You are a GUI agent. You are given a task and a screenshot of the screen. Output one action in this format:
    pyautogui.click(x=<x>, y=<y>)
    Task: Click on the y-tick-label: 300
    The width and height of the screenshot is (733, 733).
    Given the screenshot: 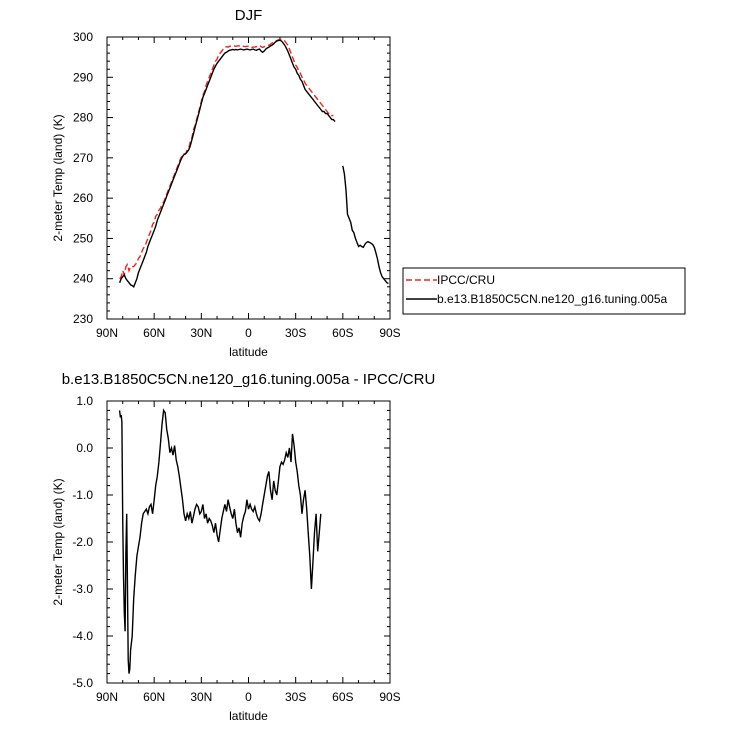 What is the action you would take?
    pyautogui.click(x=83, y=37)
    